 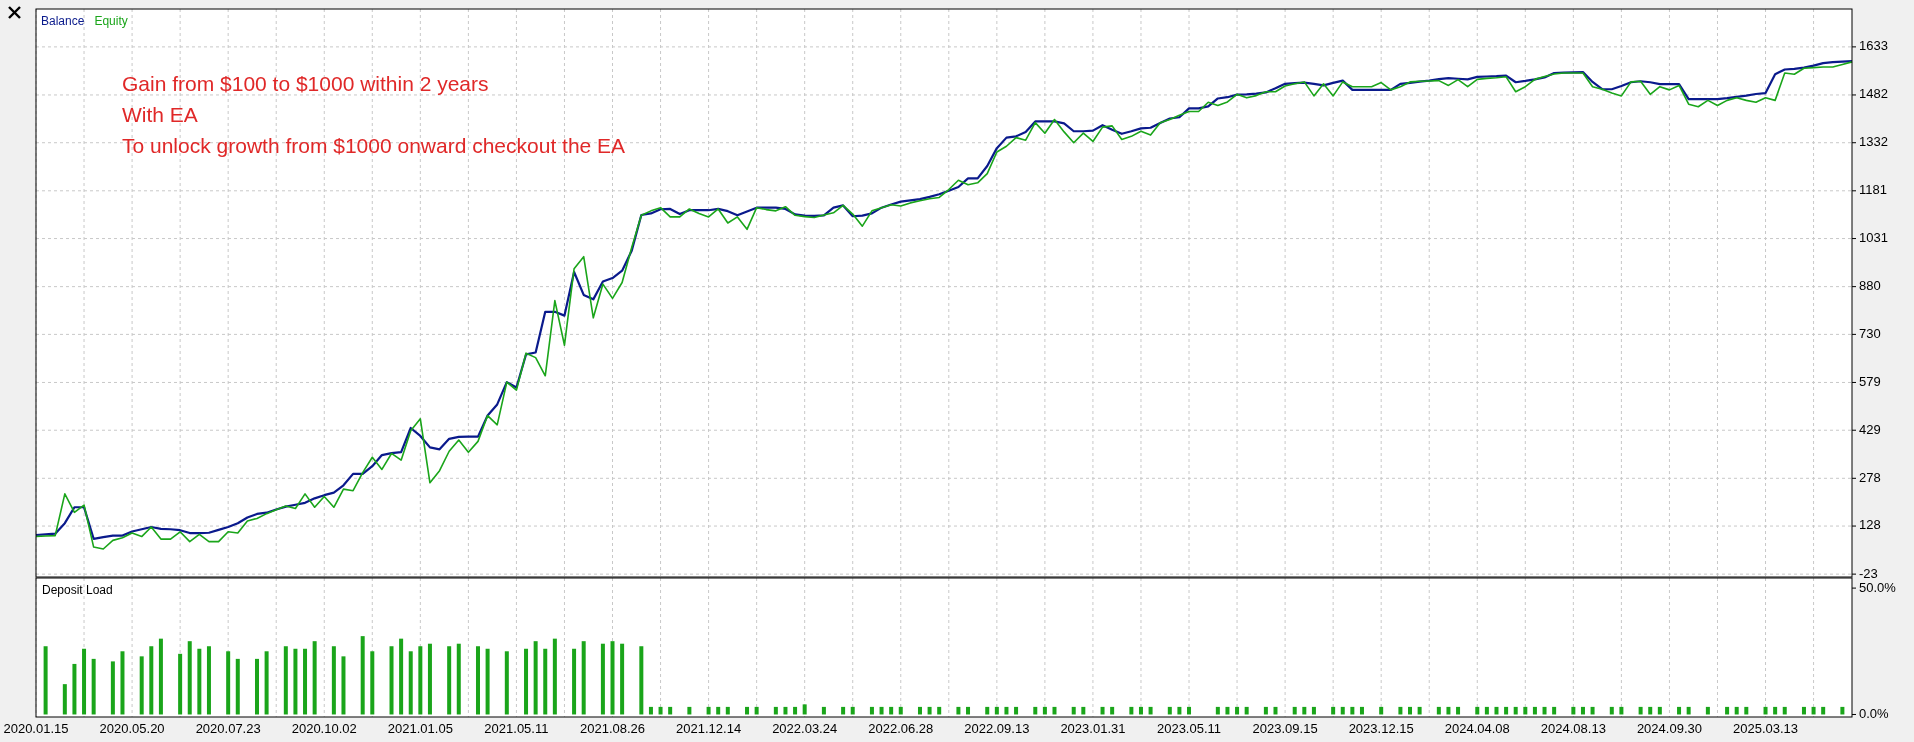 I want to click on x-tick-label: 2023.01.31, so click(x=1093, y=728).